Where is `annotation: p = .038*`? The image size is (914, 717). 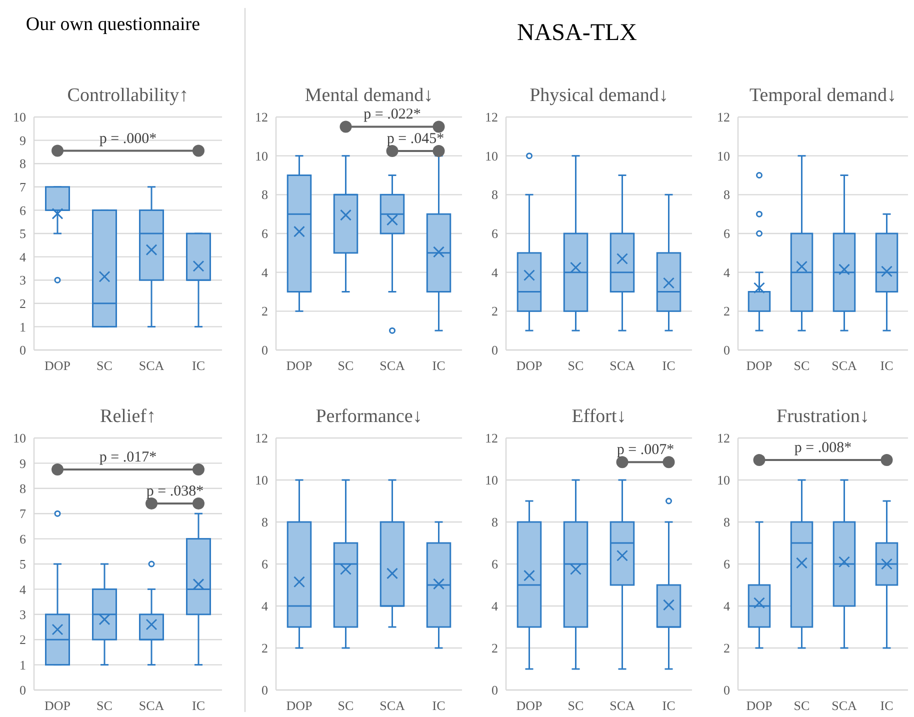 annotation: p = .038* is located at coordinates (175, 492).